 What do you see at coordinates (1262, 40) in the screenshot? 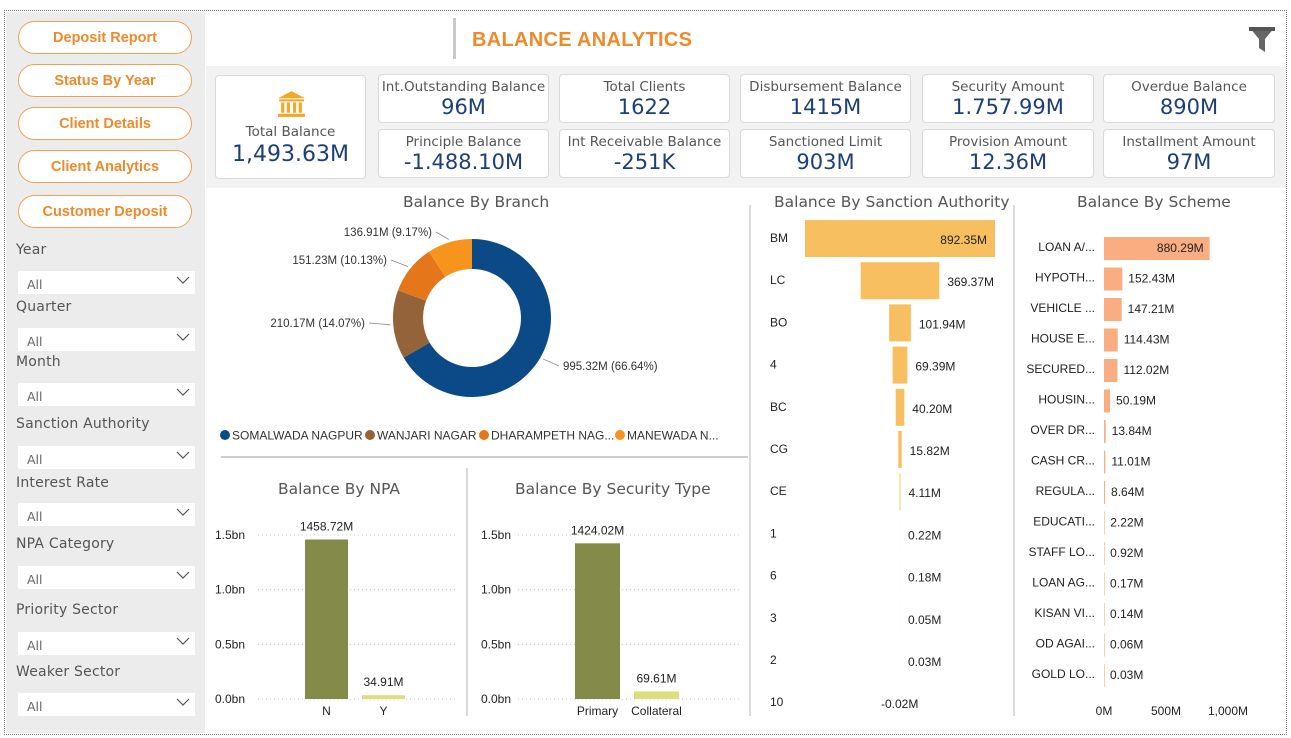
I see `filter-icon` at bounding box center [1262, 40].